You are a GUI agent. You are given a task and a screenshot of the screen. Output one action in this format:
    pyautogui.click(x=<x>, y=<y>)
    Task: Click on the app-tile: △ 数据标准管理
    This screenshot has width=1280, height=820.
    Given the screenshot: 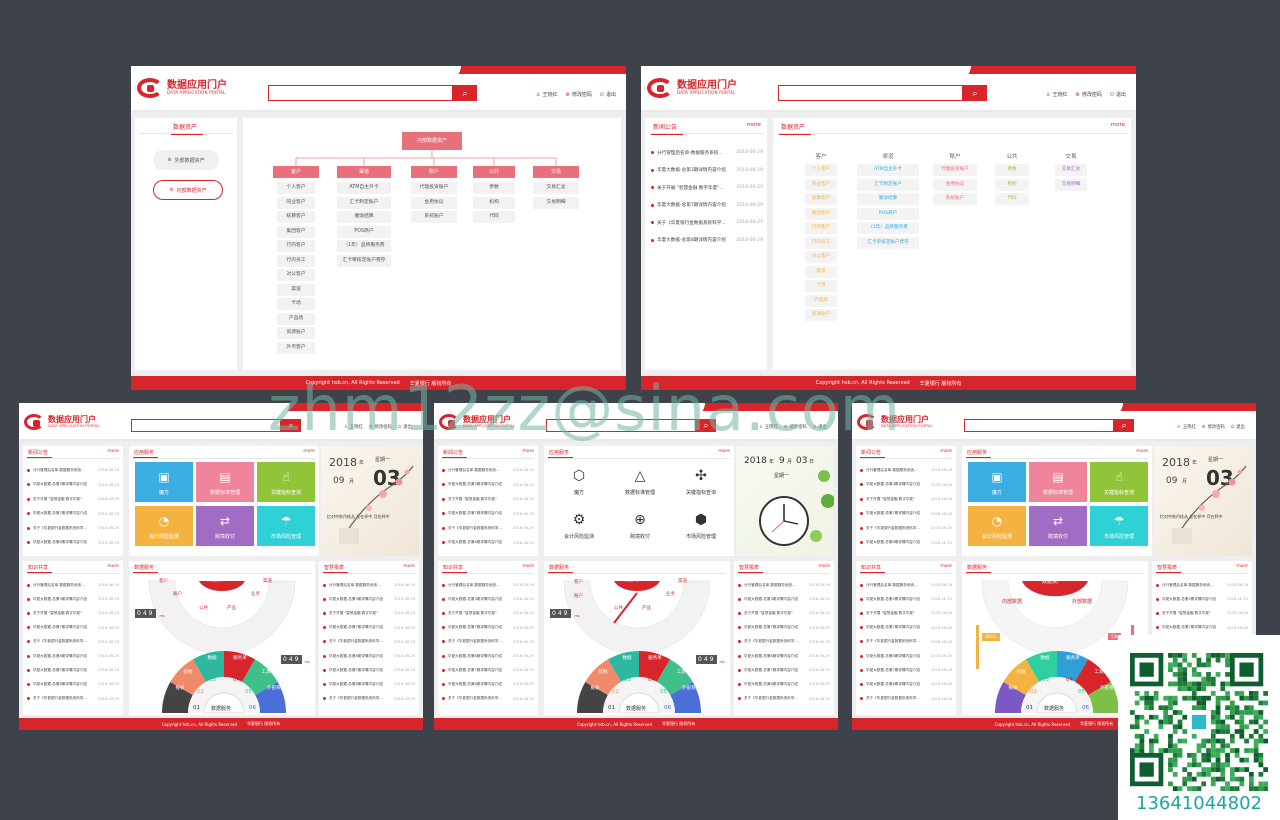 What is the action you would take?
    pyautogui.click(x=640, y=482)
    